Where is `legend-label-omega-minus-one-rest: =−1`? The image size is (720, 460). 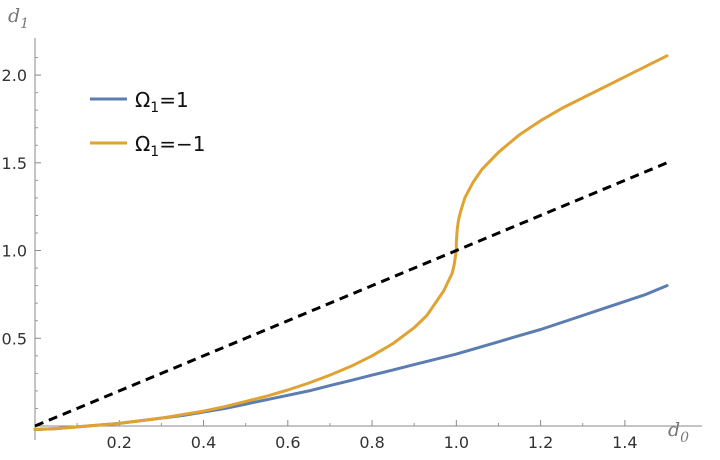
legend-label-omega-minus-one-rest: =−1 is located at coordinates (182, 144).